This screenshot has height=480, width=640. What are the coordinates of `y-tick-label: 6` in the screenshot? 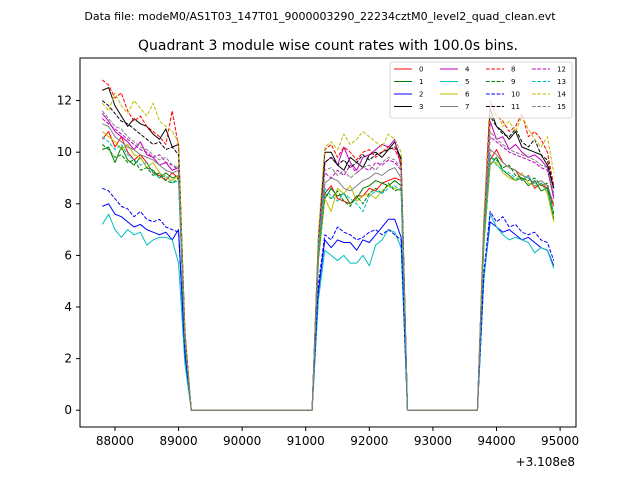 It's located at (68, 255).